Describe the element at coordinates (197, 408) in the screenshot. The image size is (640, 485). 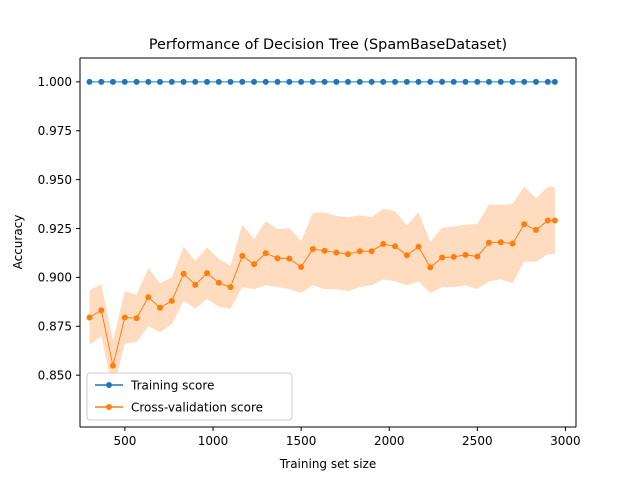
I see `legend-label-cross-validation: Cross-validation score` at that location.